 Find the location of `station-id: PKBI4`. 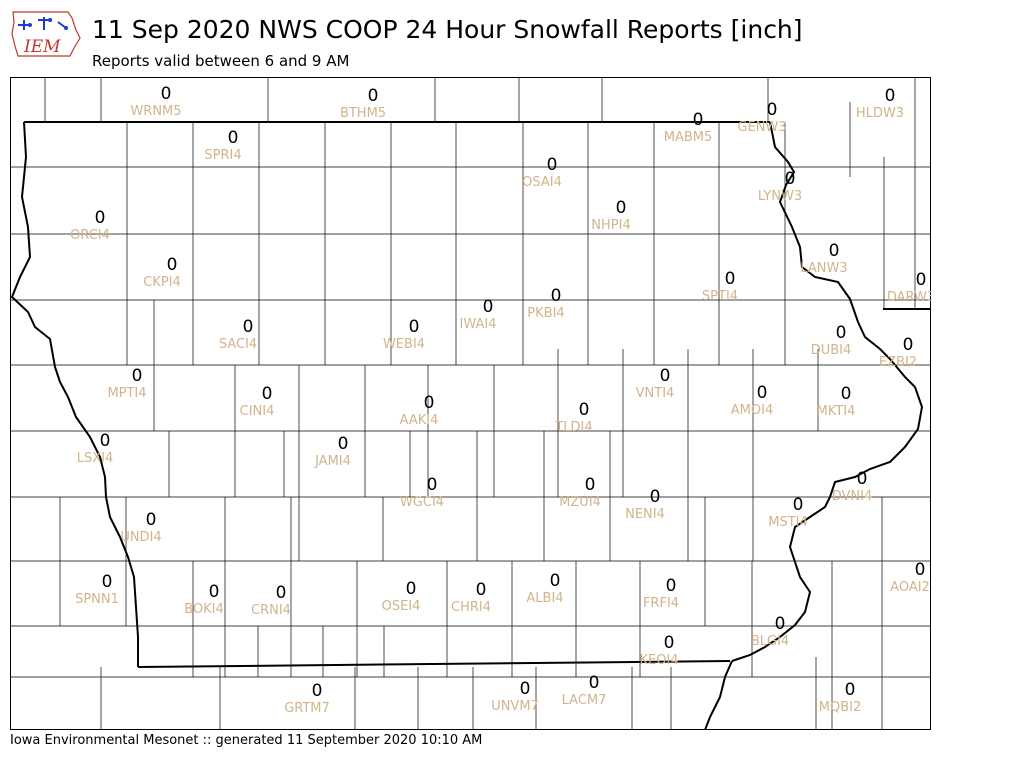

station-id: PKBI4 is located at coordinates (545, 313).